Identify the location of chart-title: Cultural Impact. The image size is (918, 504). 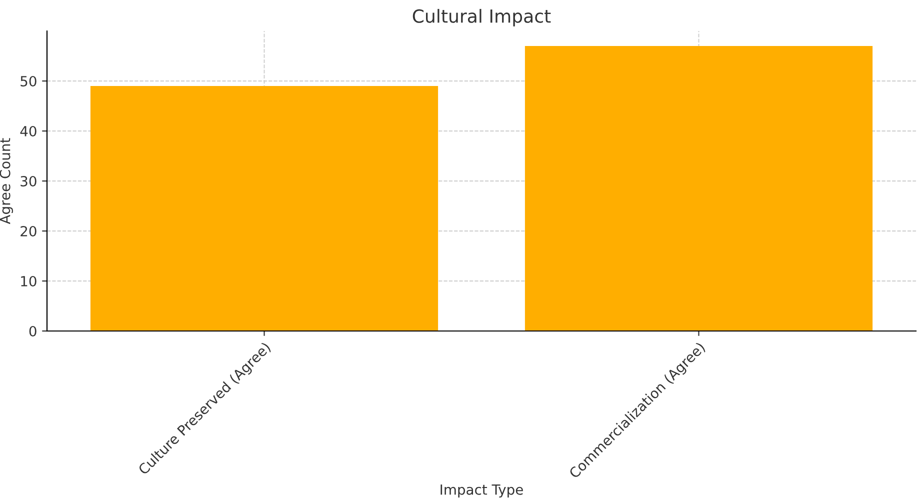
(481, 17).